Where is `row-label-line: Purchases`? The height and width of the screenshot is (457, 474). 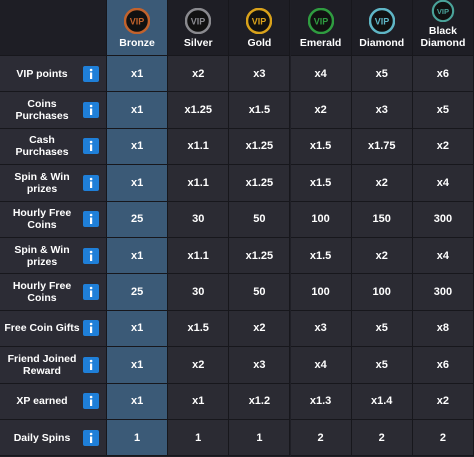
row-label-line: Purchases is located at coordinates (42, 152).